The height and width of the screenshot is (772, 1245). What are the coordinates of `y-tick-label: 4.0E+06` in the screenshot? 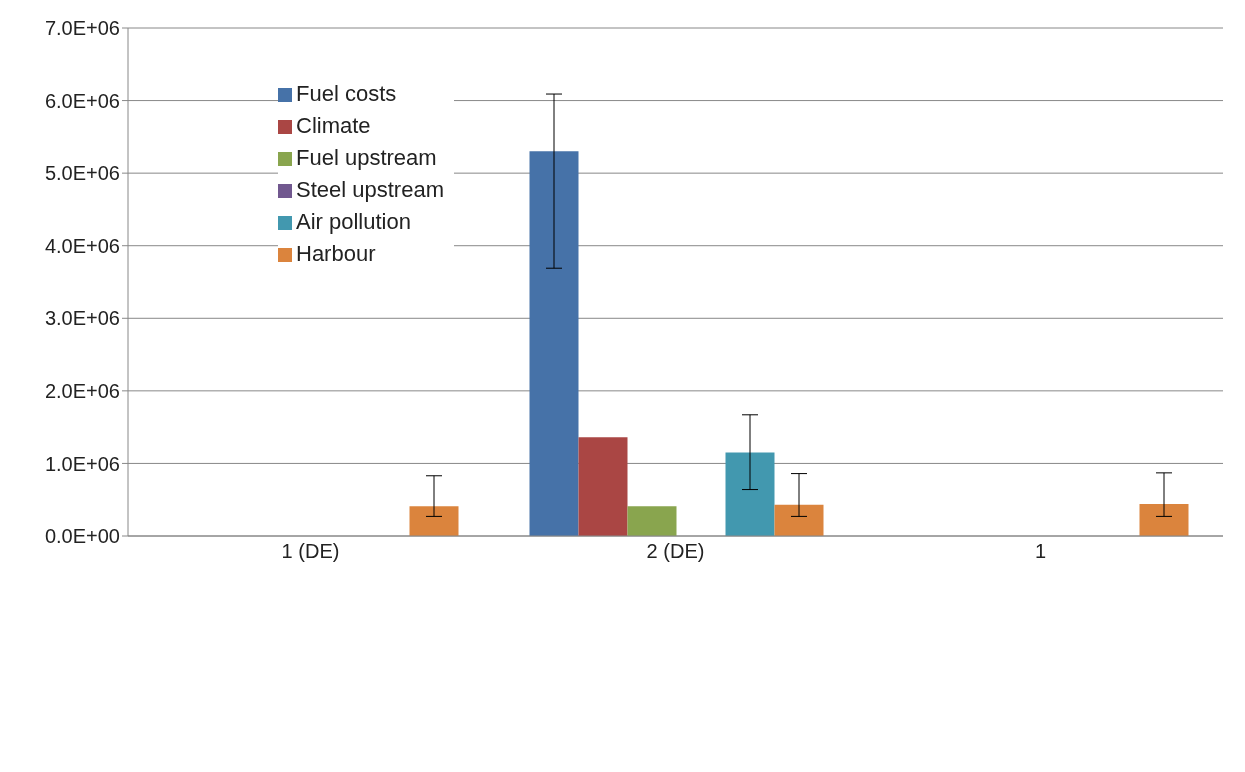 It's located at (82, 245).